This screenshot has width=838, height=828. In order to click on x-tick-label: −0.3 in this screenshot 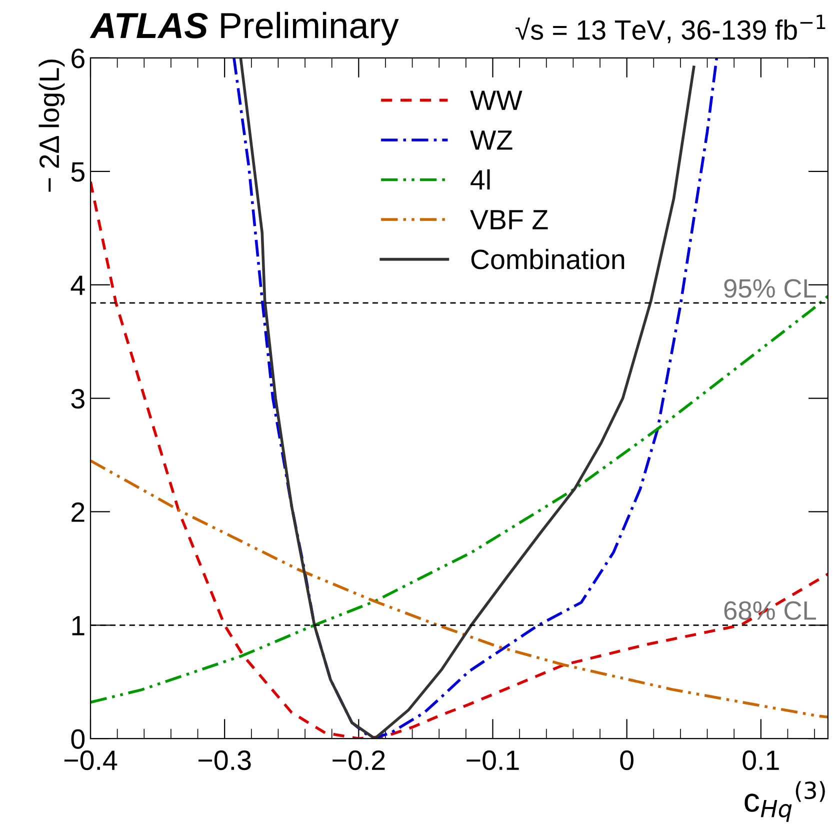, I will do `click(224, 760)`.